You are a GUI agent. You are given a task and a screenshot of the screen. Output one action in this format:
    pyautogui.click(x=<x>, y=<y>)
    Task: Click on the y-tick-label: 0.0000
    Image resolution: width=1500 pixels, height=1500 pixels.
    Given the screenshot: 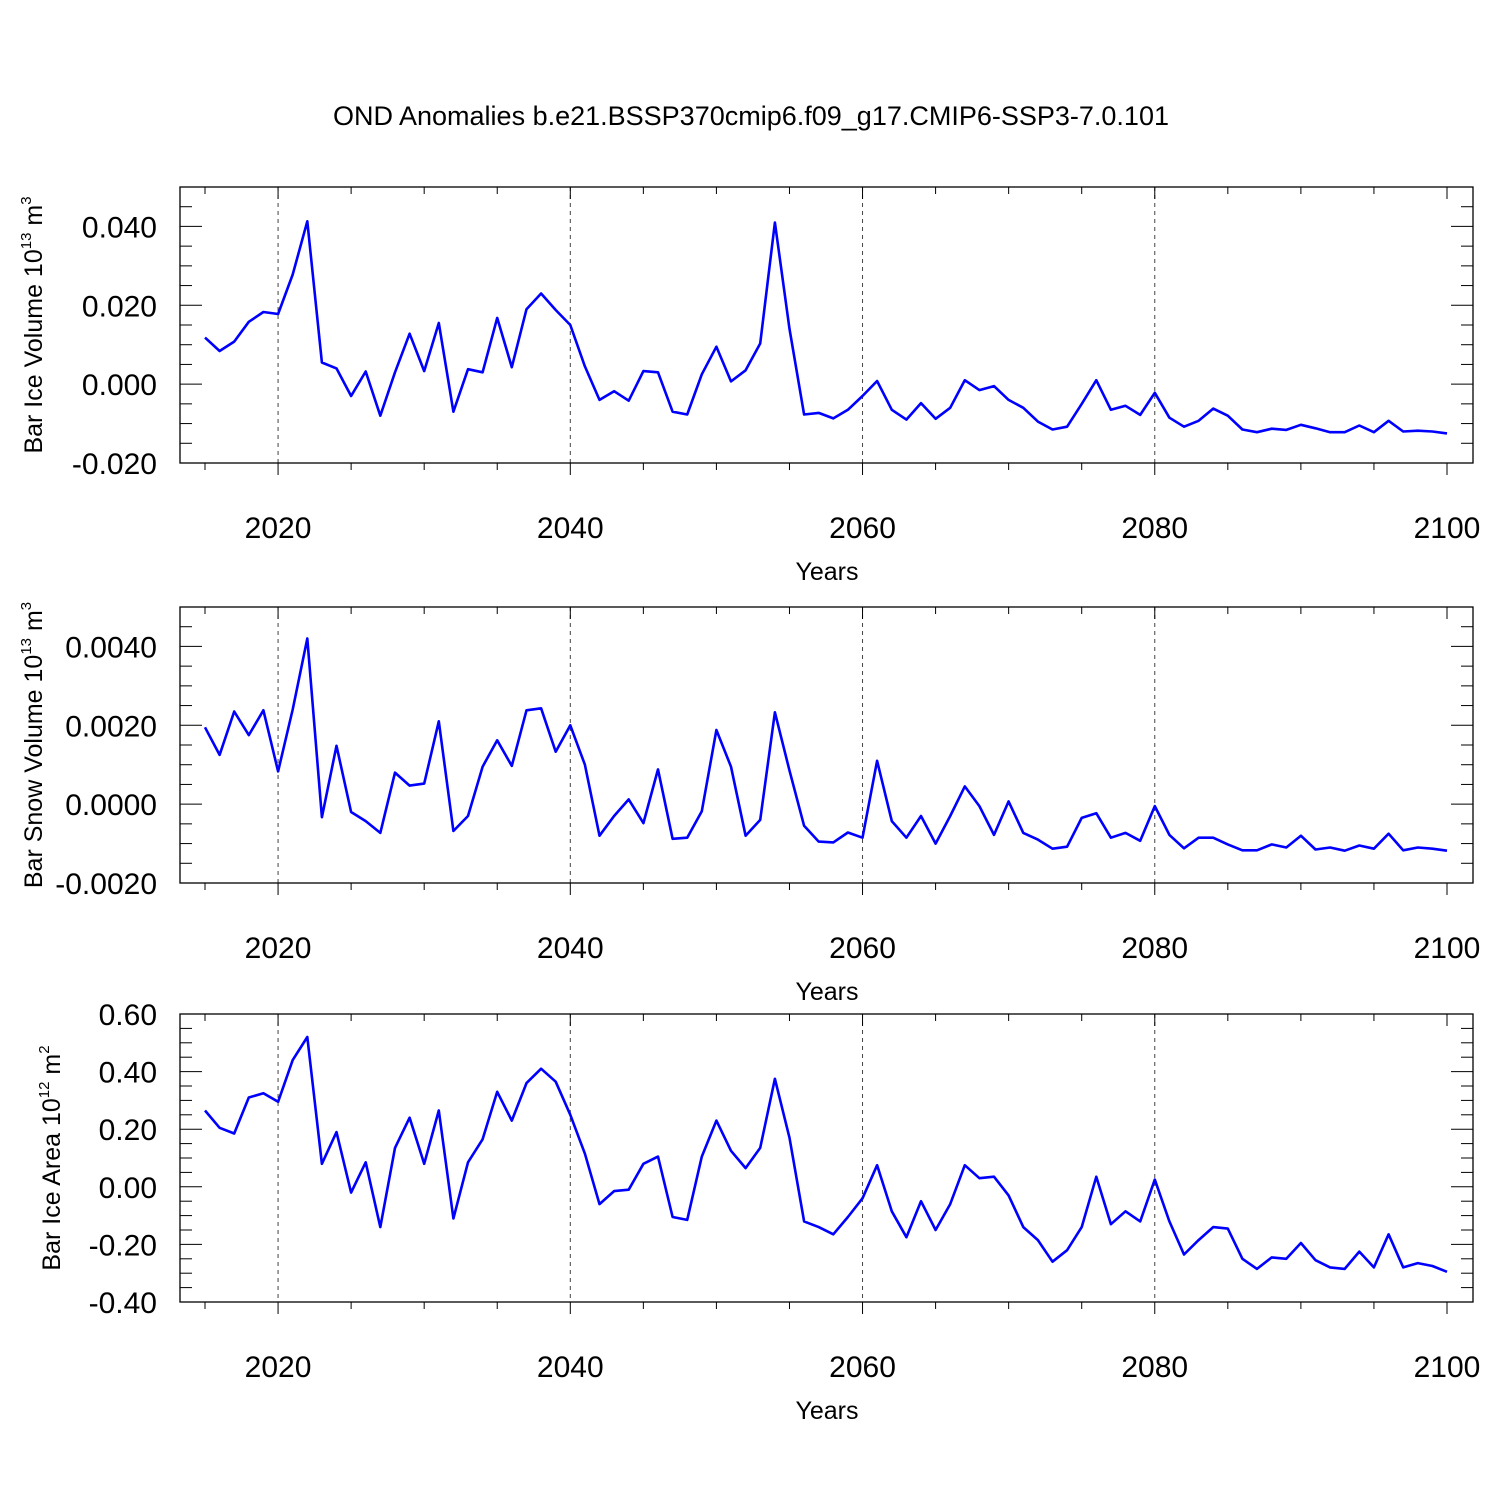 What is the action you would take?
    pyautogui.click(x=111, y=805)
    